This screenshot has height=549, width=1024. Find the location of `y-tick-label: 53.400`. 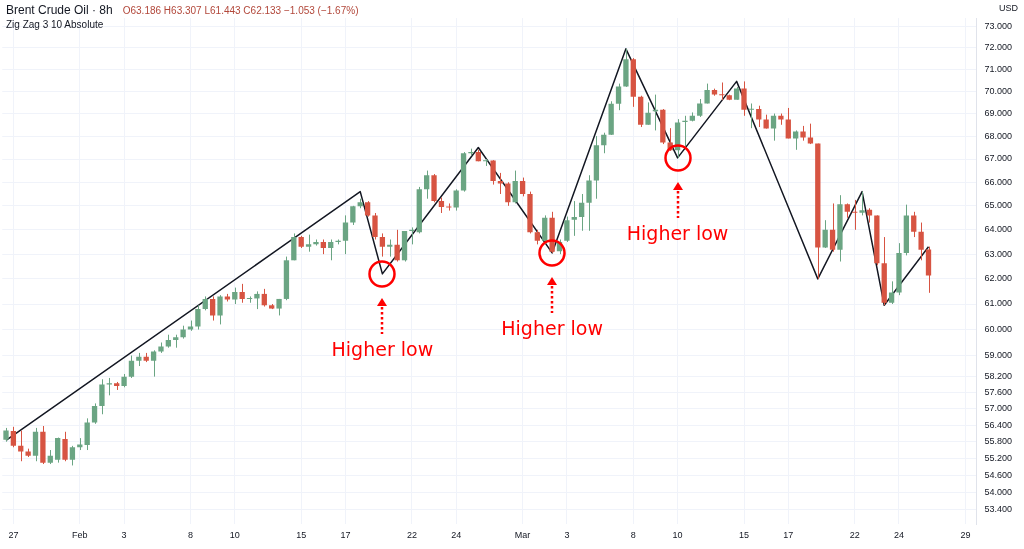

y-tick-label: 53.400 is located at coordinates (998, 509).